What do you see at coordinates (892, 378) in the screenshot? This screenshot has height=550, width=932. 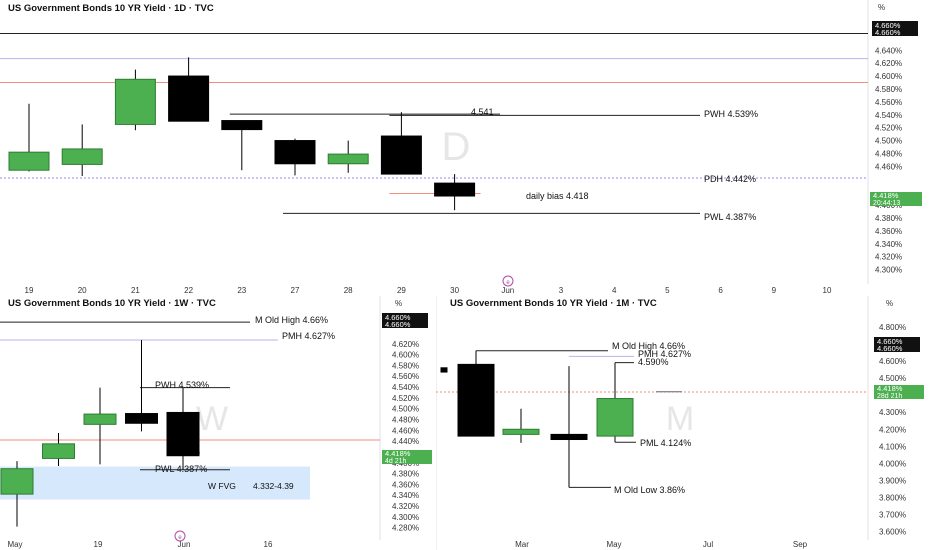 I see `monthly-y-tick-label: 4.500%` at bounding box center [892, 378].